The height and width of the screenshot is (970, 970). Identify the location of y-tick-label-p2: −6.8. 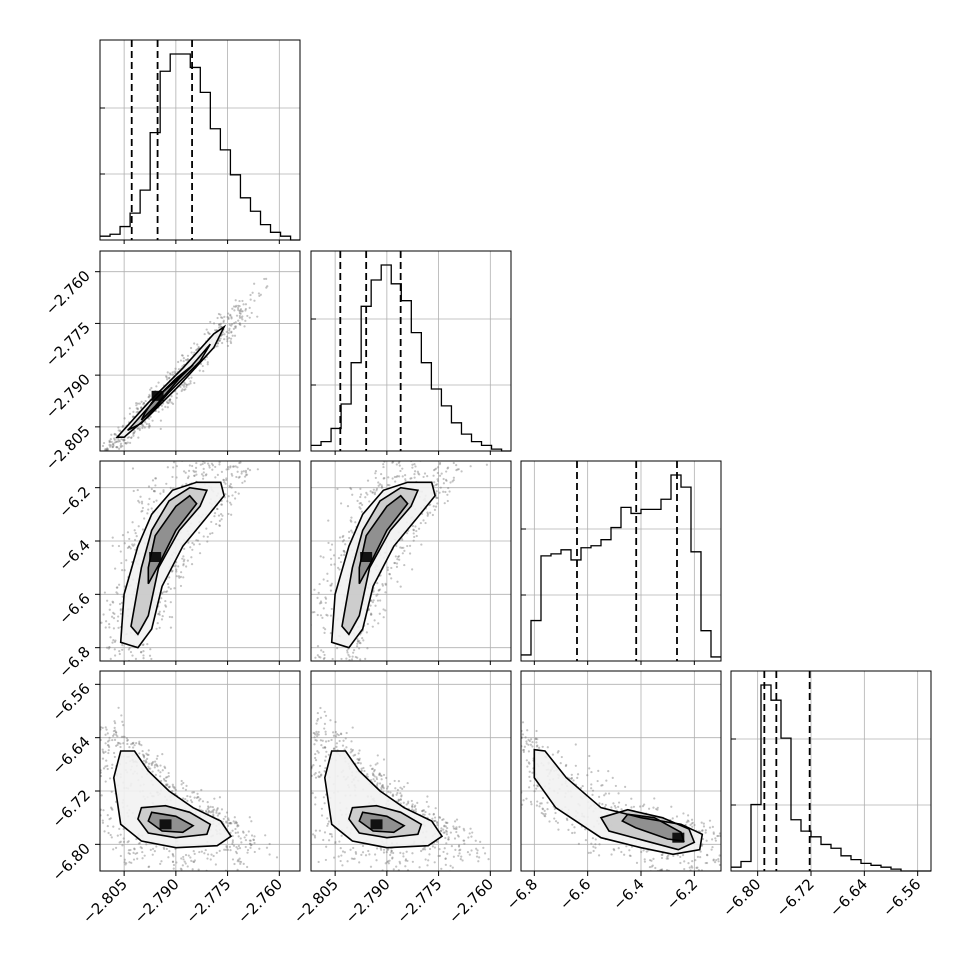
(74, 662).